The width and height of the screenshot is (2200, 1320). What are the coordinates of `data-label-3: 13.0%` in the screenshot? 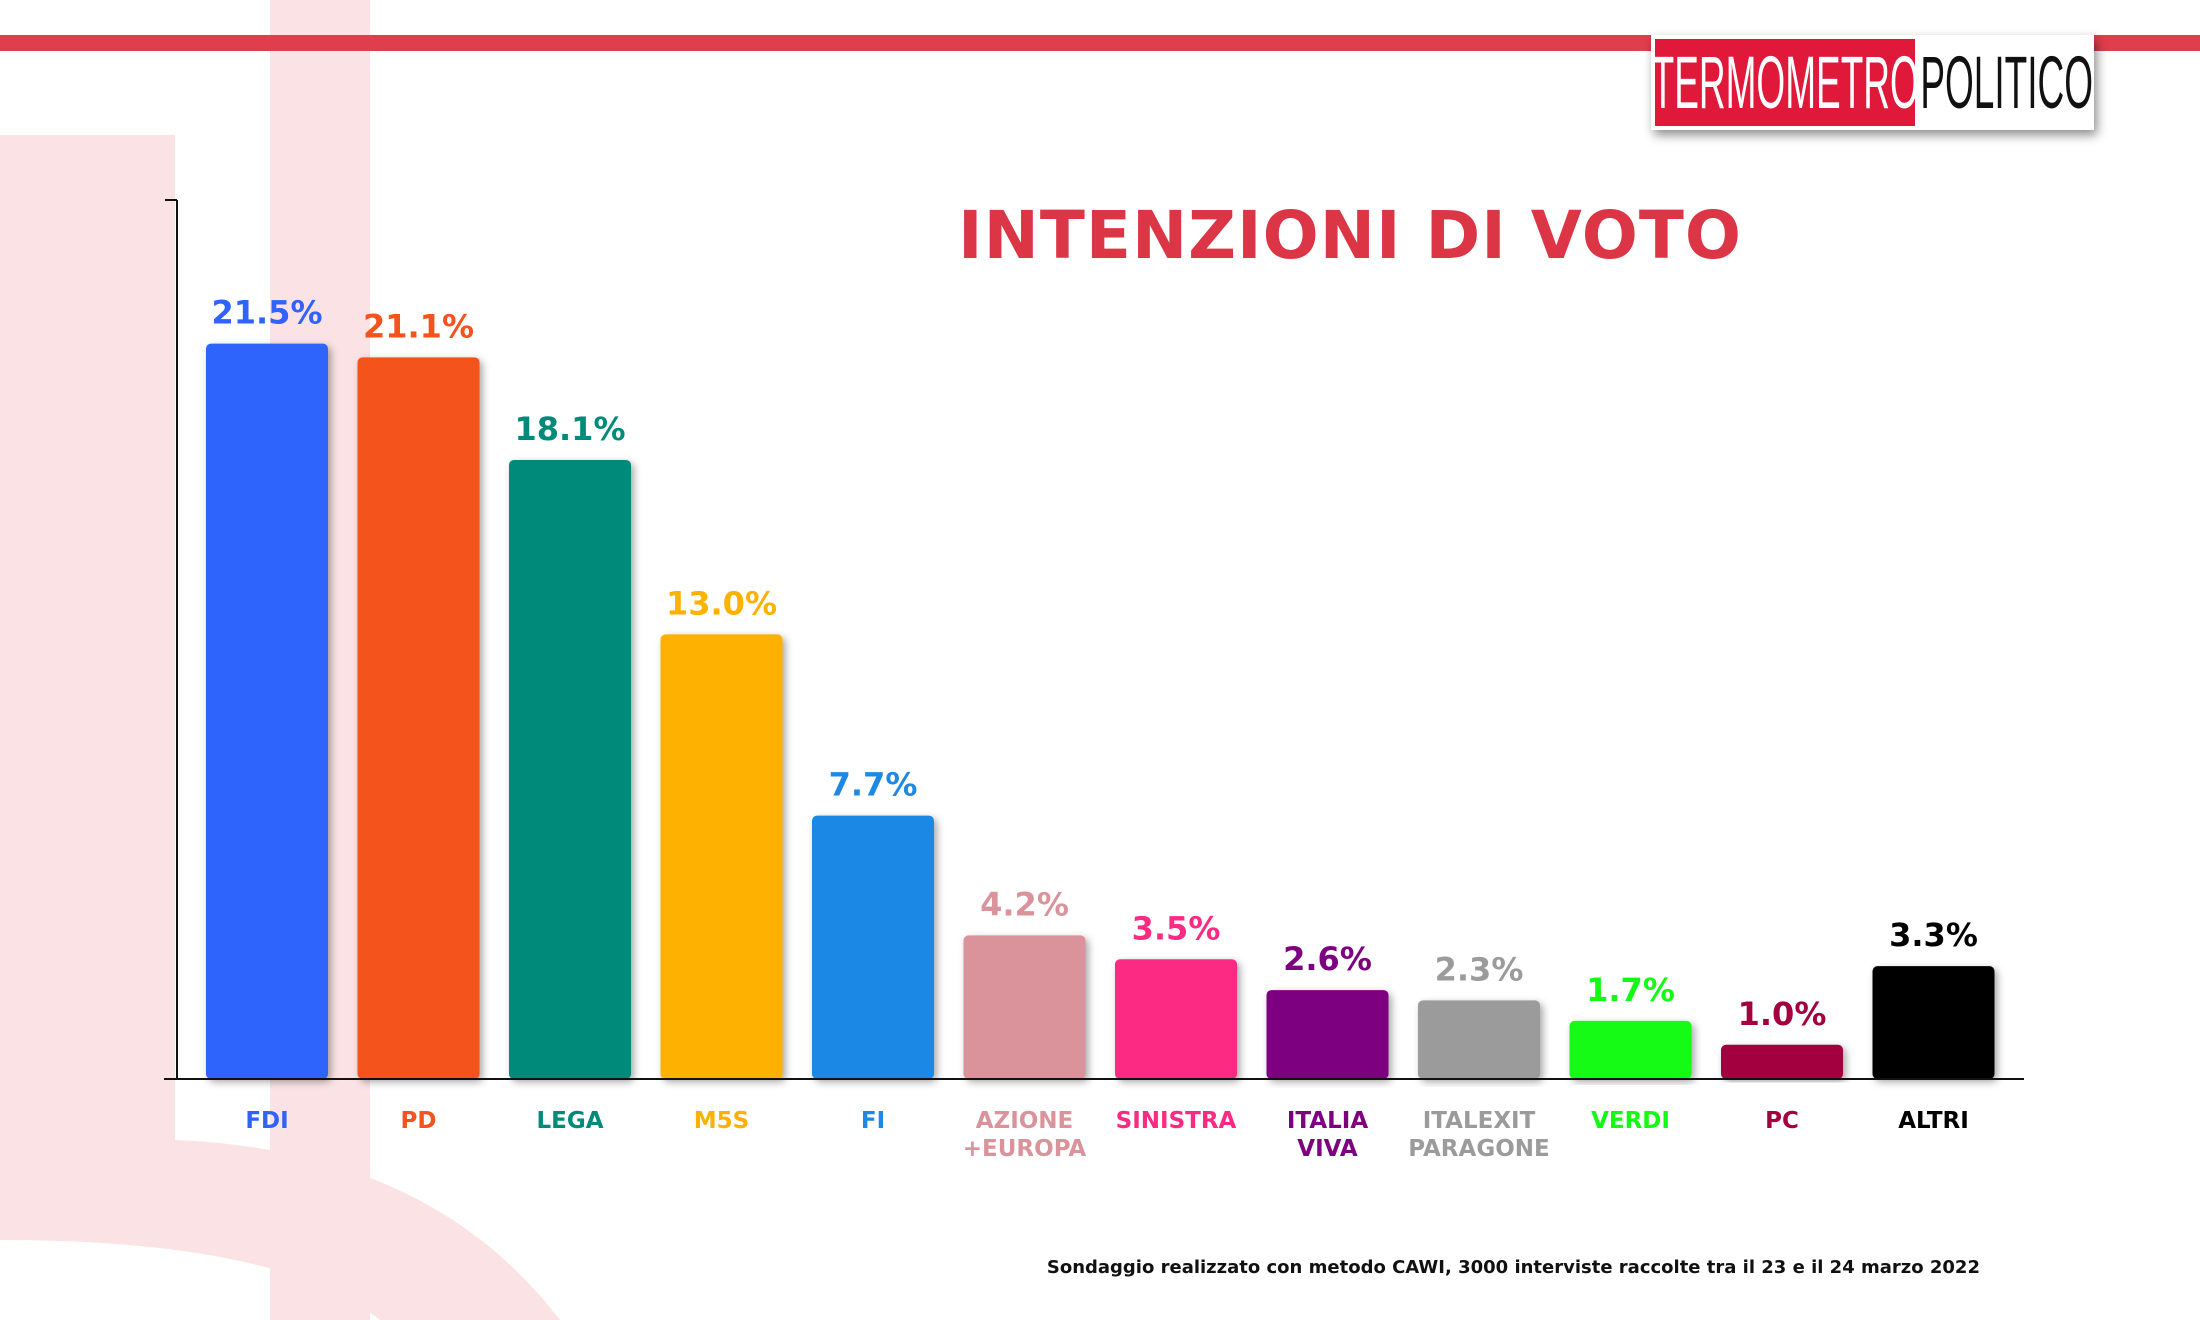 It's located at (721, 603).